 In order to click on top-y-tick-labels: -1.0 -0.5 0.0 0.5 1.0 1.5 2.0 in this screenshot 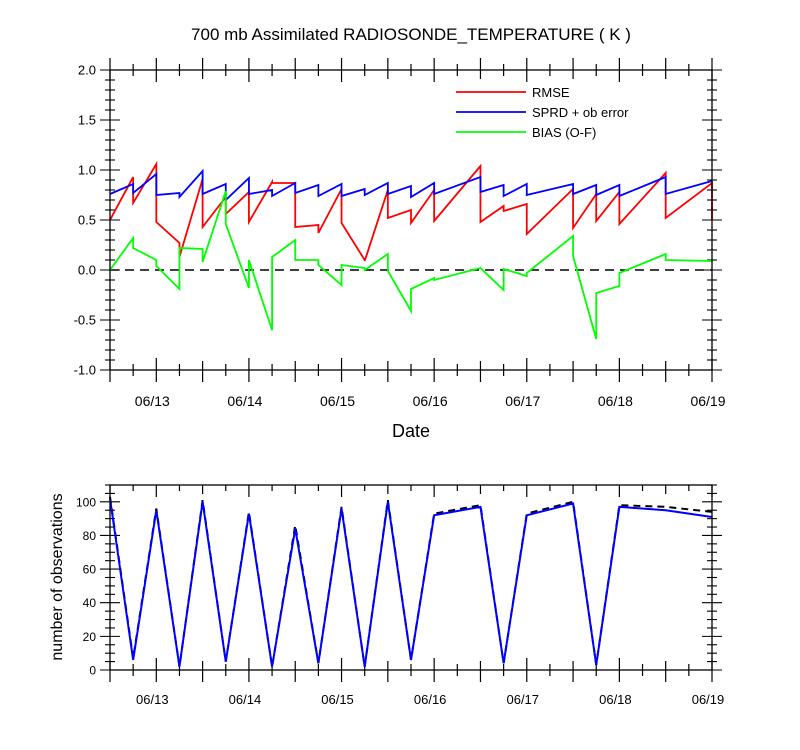, I will do `click(85, 220)`.